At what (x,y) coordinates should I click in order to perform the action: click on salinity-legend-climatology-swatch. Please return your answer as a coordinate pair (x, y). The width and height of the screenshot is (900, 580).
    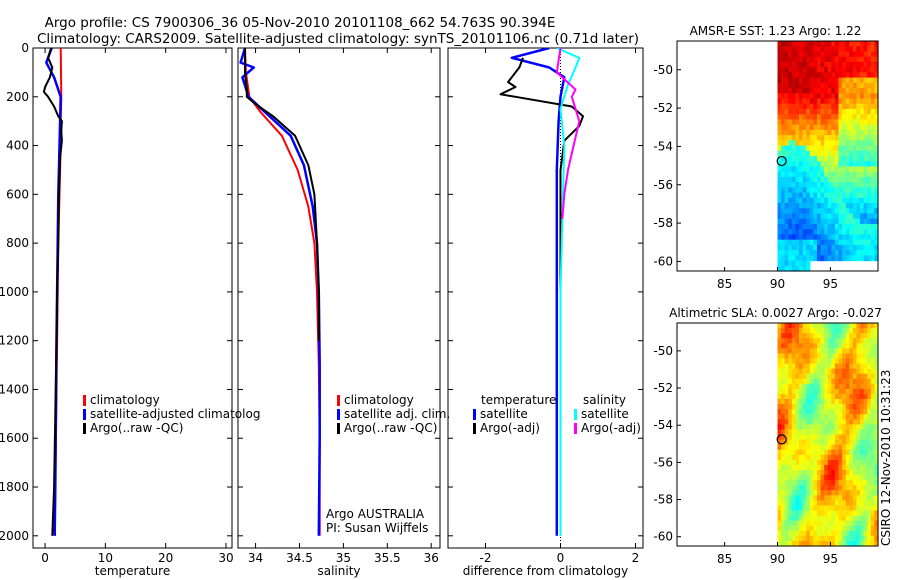
    Looking at the image, I should click on (338, 400).